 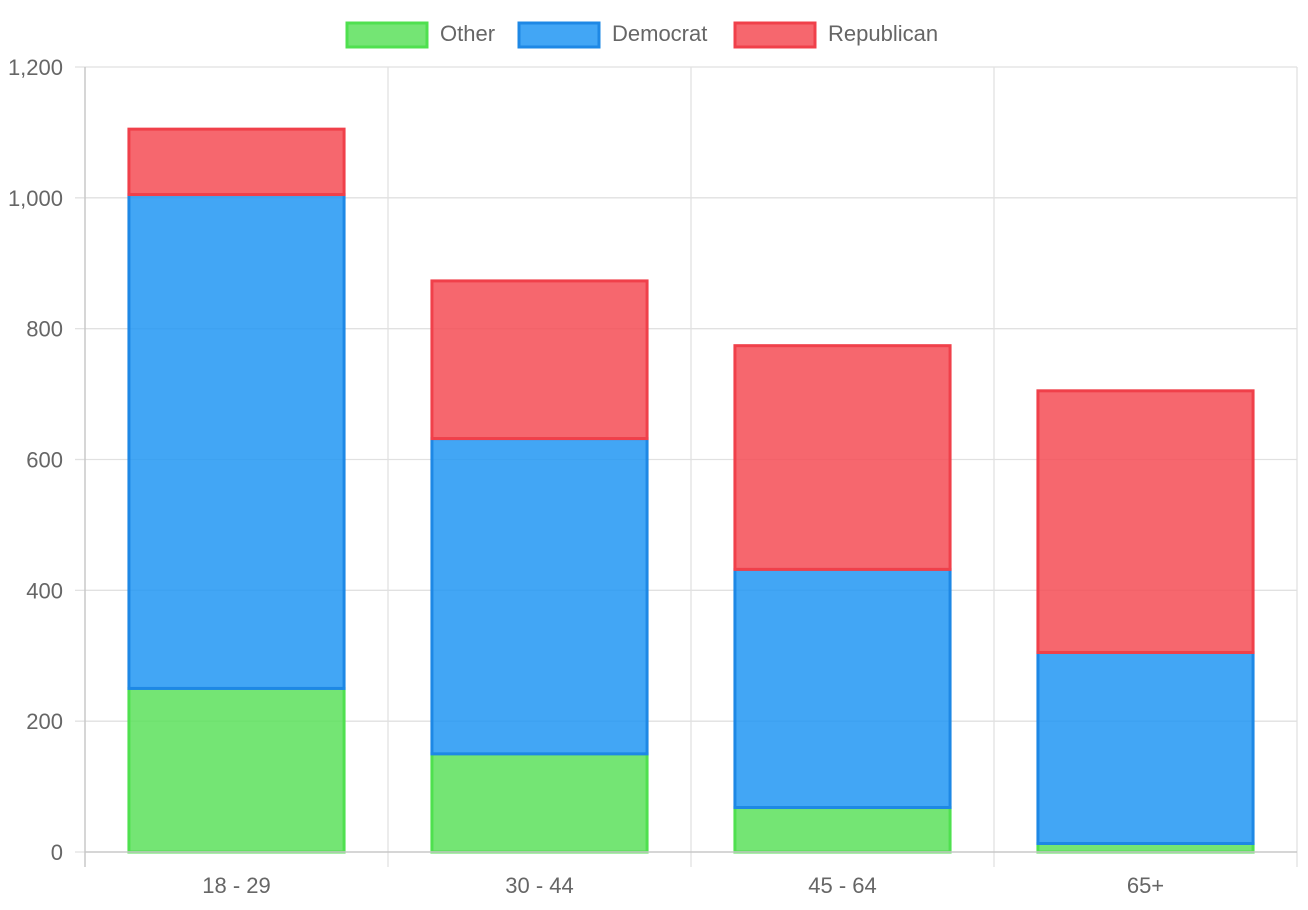 I want to click on y-tick-label: 200, so click(x=44, y=721).